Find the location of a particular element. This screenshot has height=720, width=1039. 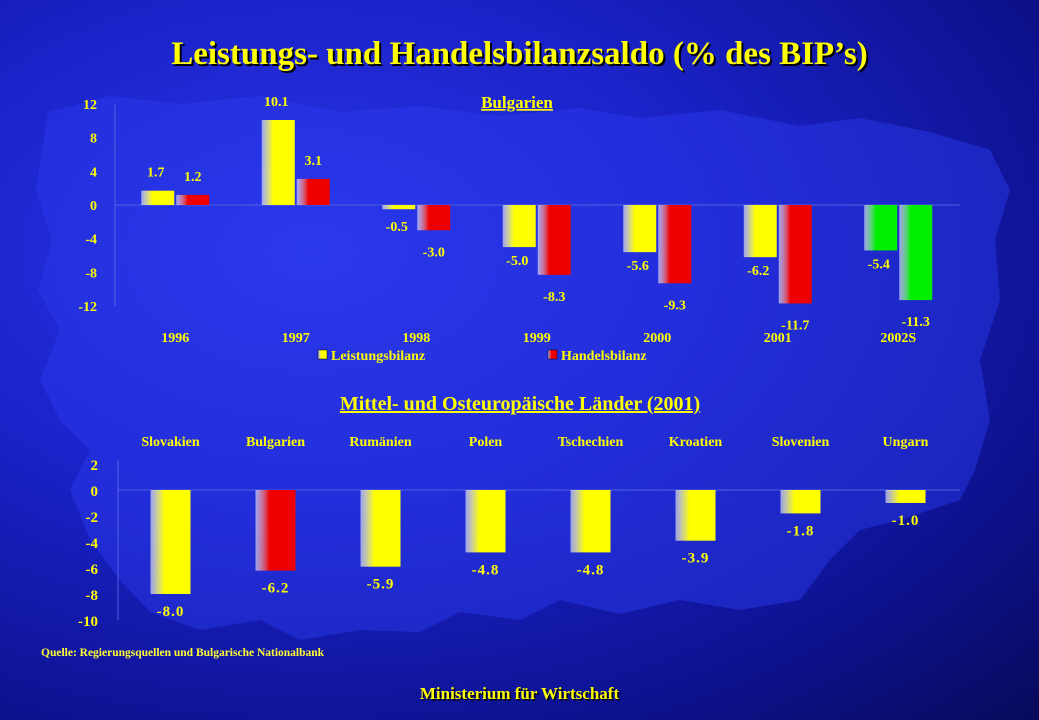

chart2-category-label: Rumänien is located at coordinates (380, 442).